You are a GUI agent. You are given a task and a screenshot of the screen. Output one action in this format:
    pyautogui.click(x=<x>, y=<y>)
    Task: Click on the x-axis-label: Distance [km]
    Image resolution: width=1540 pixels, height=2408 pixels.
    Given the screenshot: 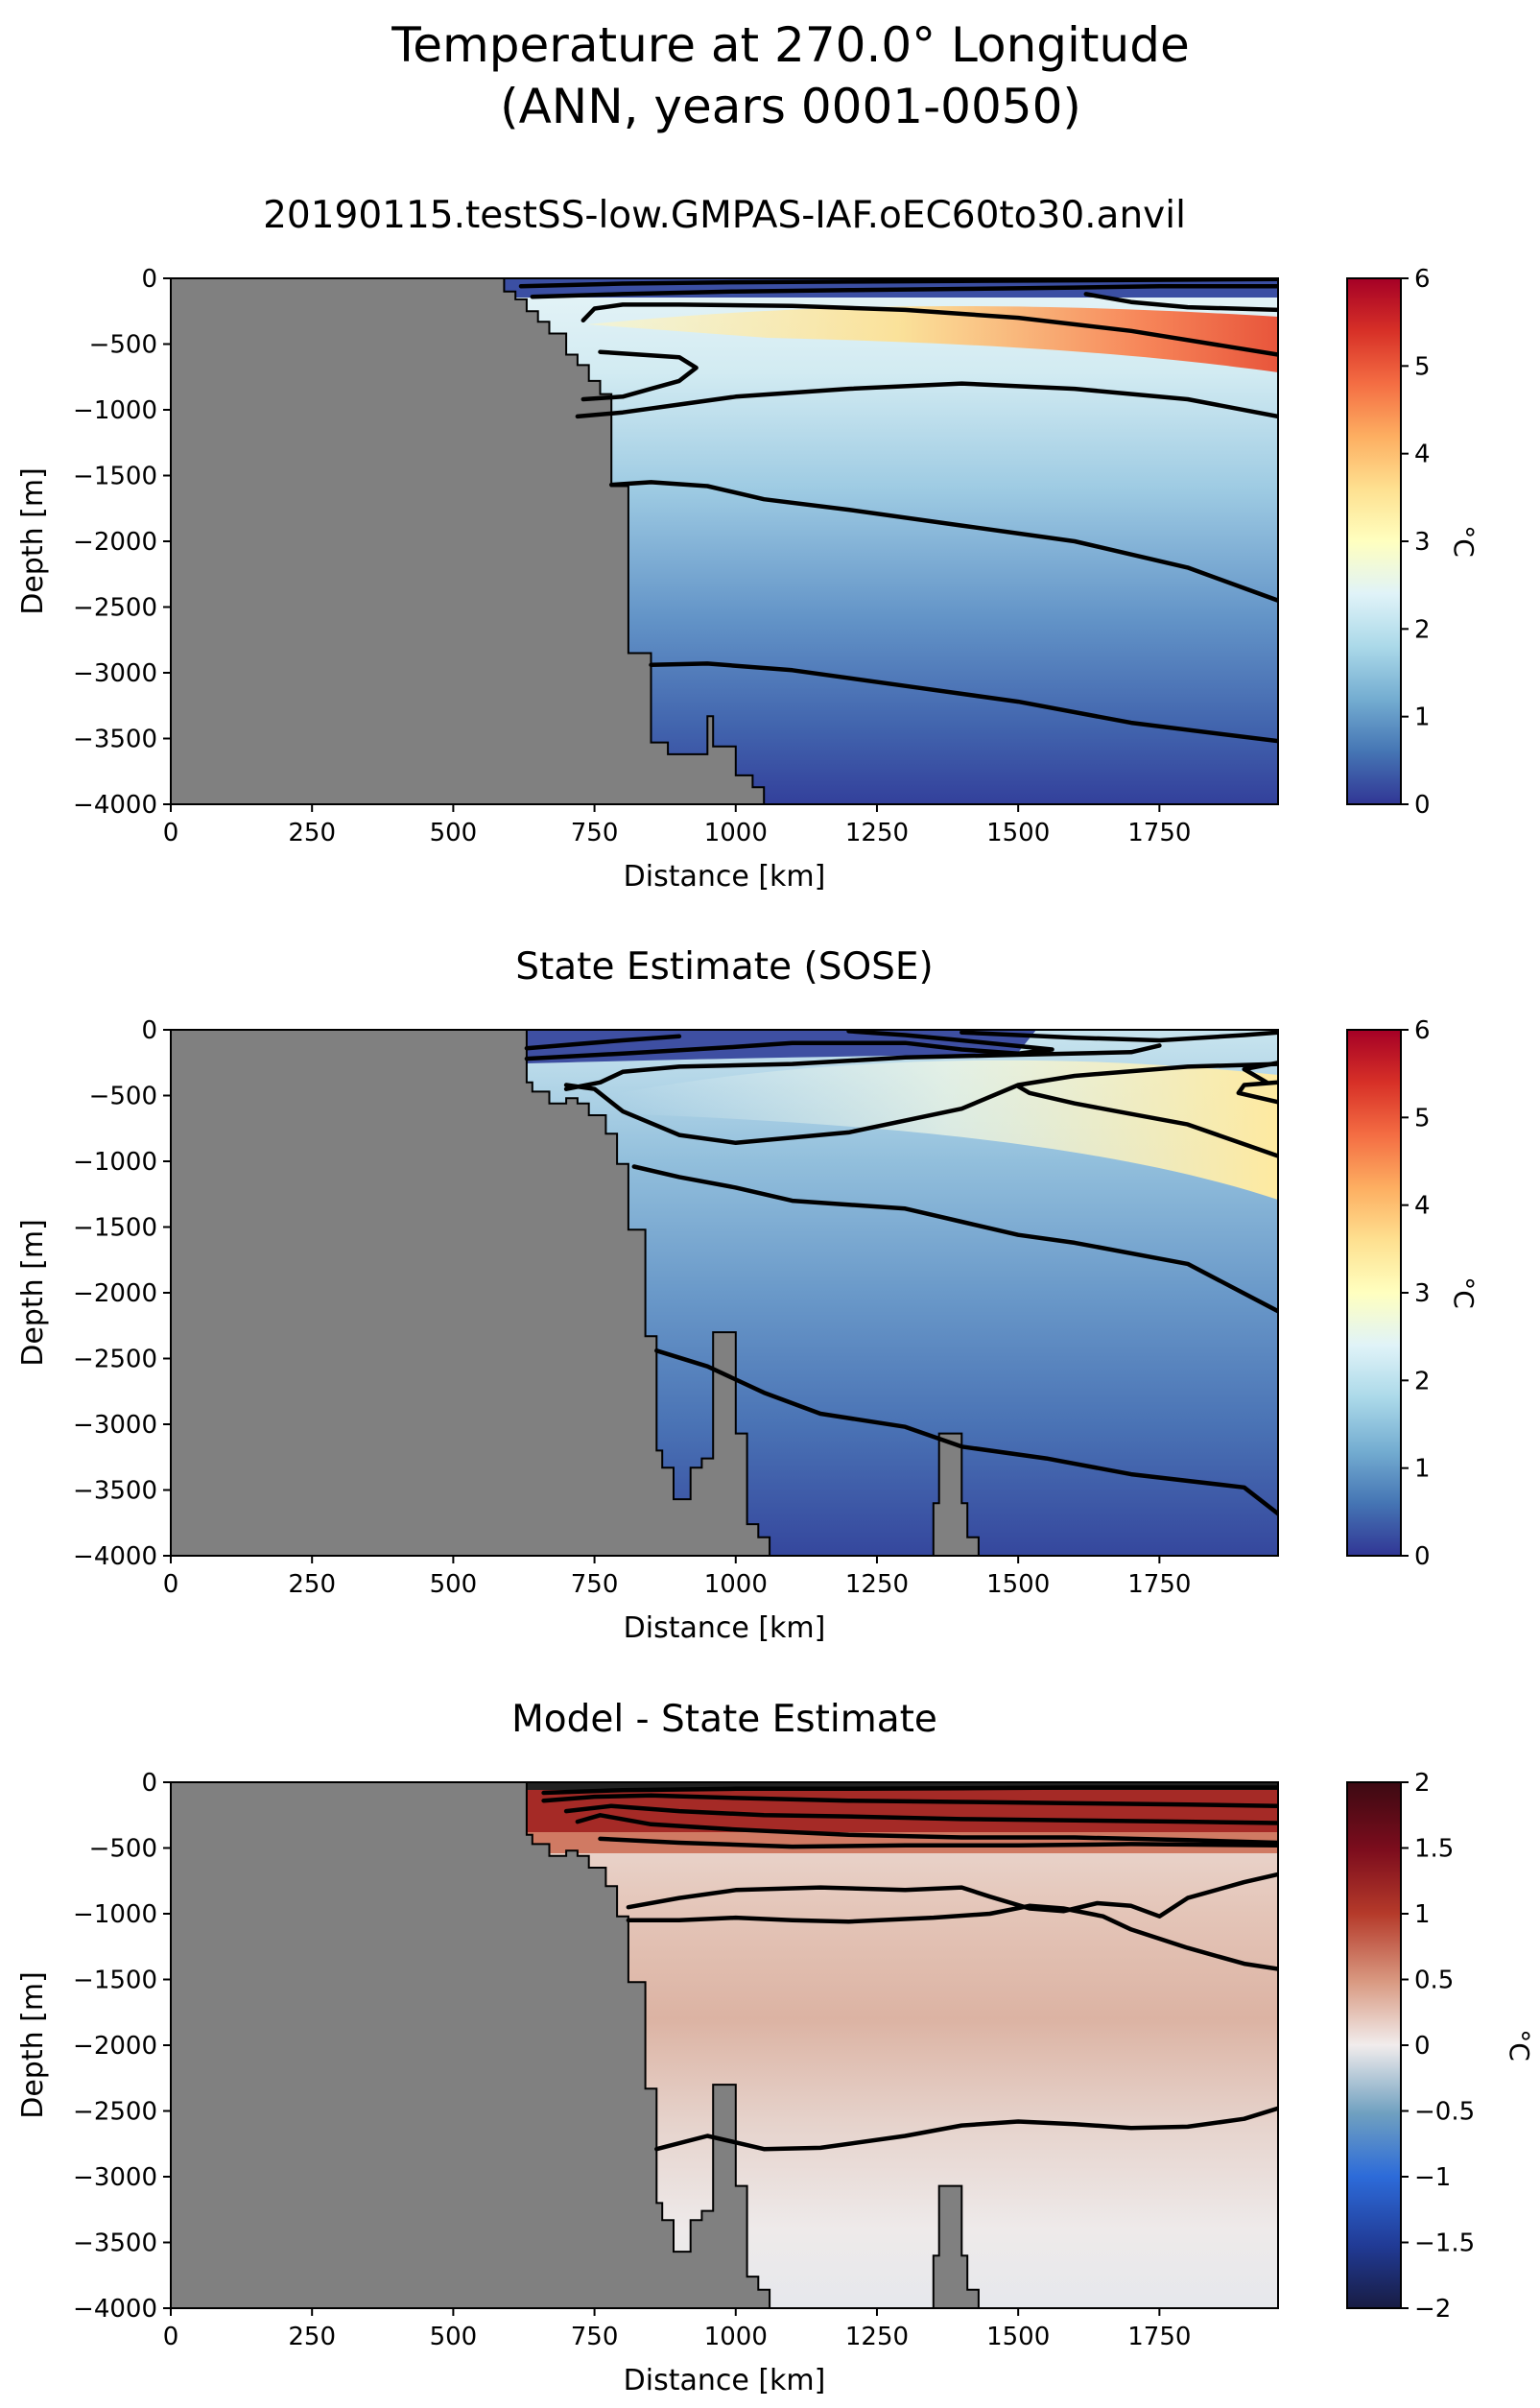 What is the action you would take?
    pyautogui.click(x=725, y=2380)
    